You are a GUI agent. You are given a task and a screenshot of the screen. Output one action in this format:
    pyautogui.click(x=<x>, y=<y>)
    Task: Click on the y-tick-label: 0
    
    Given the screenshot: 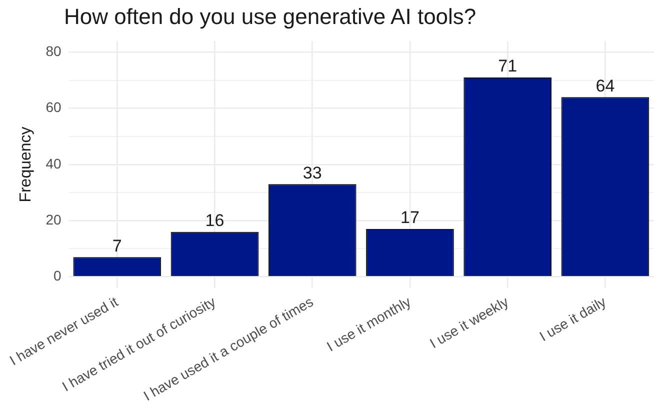 What is the action you would take?
    pyautogui.click(x=58, y=276)
    